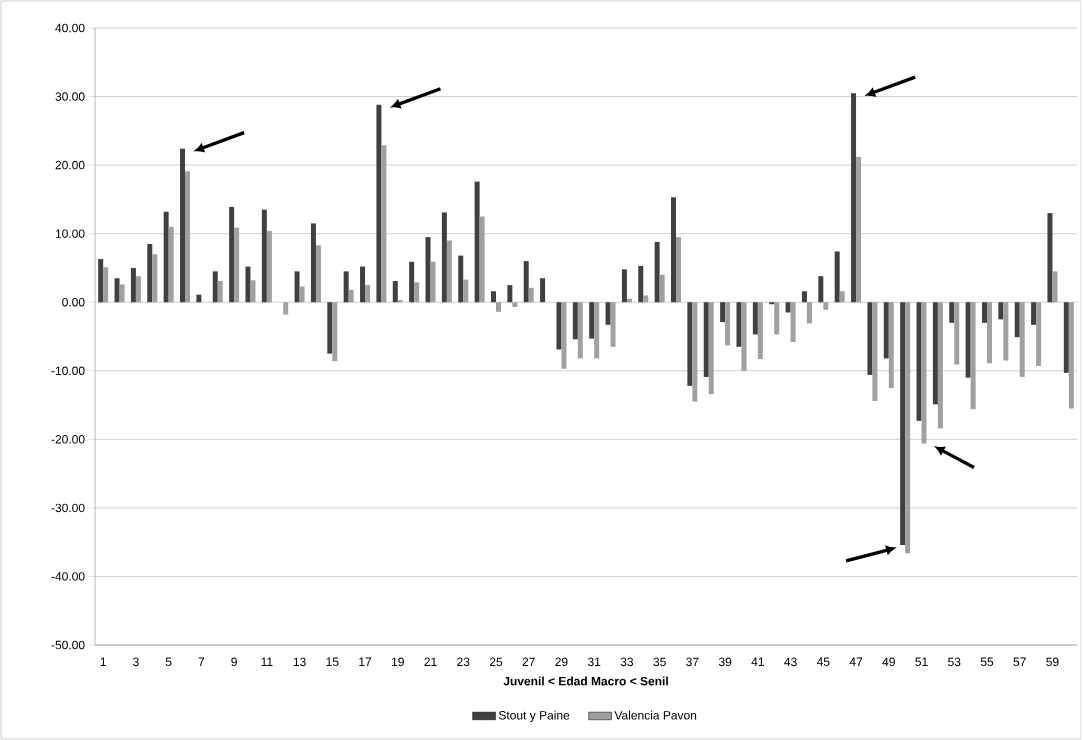  What do you see at coordinates (954, 662) in the screenshot?
I see `x-tick-label: 53` at bounding box center [954, 662].